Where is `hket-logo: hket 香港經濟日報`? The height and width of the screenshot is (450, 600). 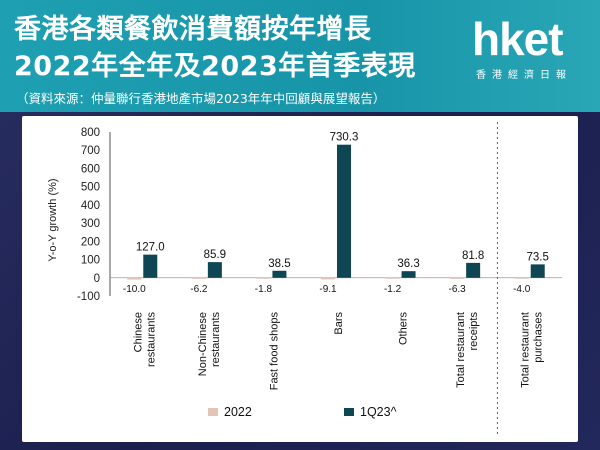
hket-logo: hket 香港經濟日報 is located at coordinates (527, 47).